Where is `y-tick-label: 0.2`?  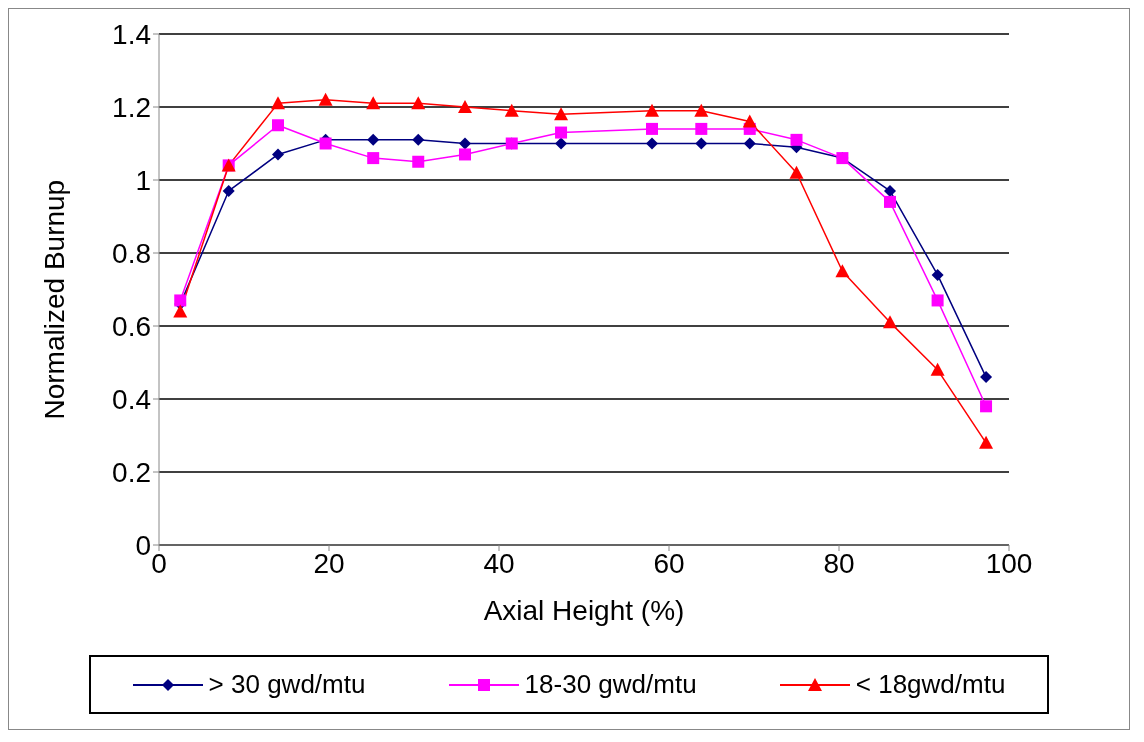 y-tick-label: 0.2 is located at coordinates (131, 472).